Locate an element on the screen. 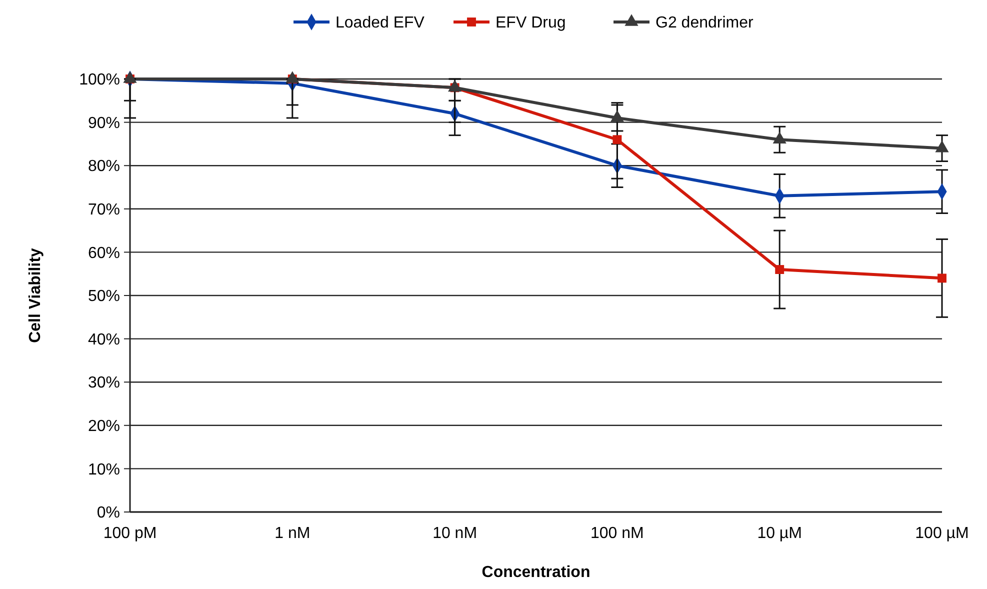  y-tick-label: 100% is located at coordinates (99, 80).